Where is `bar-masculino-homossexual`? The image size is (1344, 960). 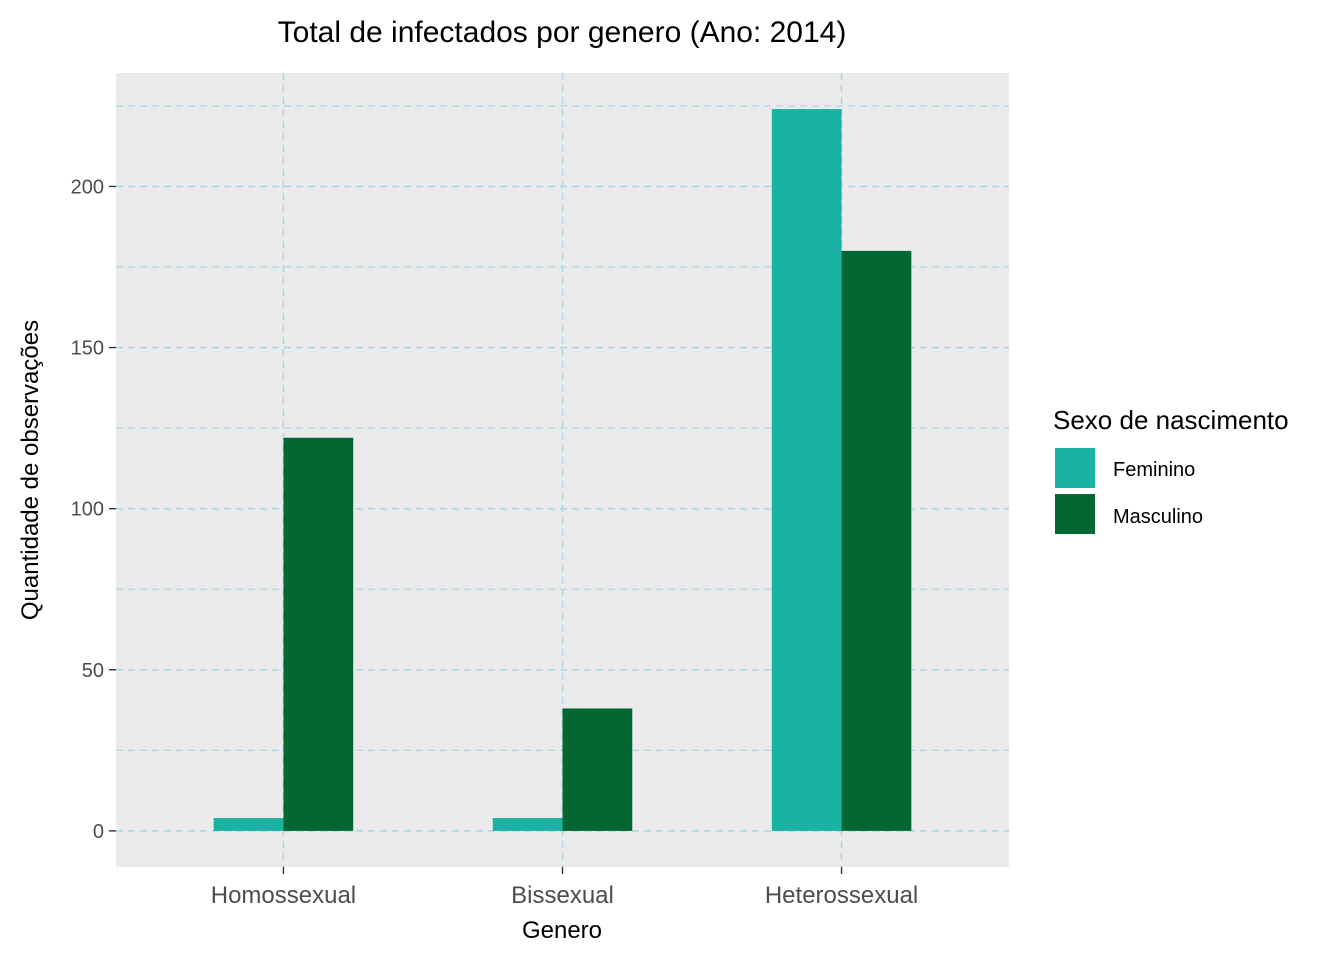 bar-masculino-homossexual is located at coordinates (318, 634).